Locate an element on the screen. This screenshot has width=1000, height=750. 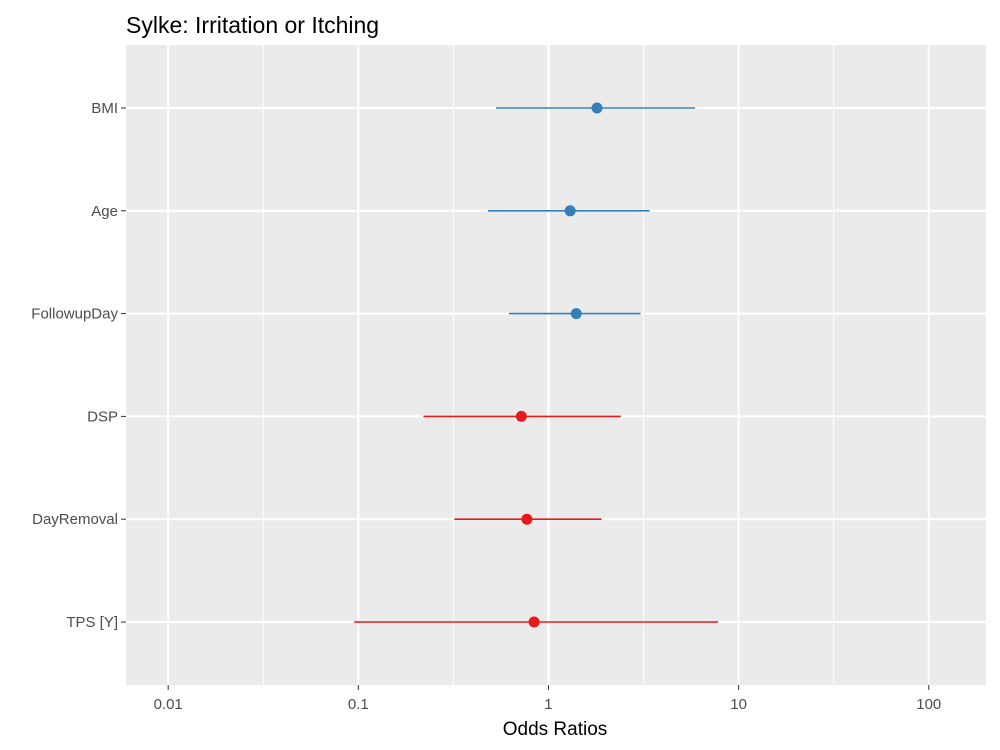
y-tick-label: TPS [Y] is located at coordinates (92, 622).